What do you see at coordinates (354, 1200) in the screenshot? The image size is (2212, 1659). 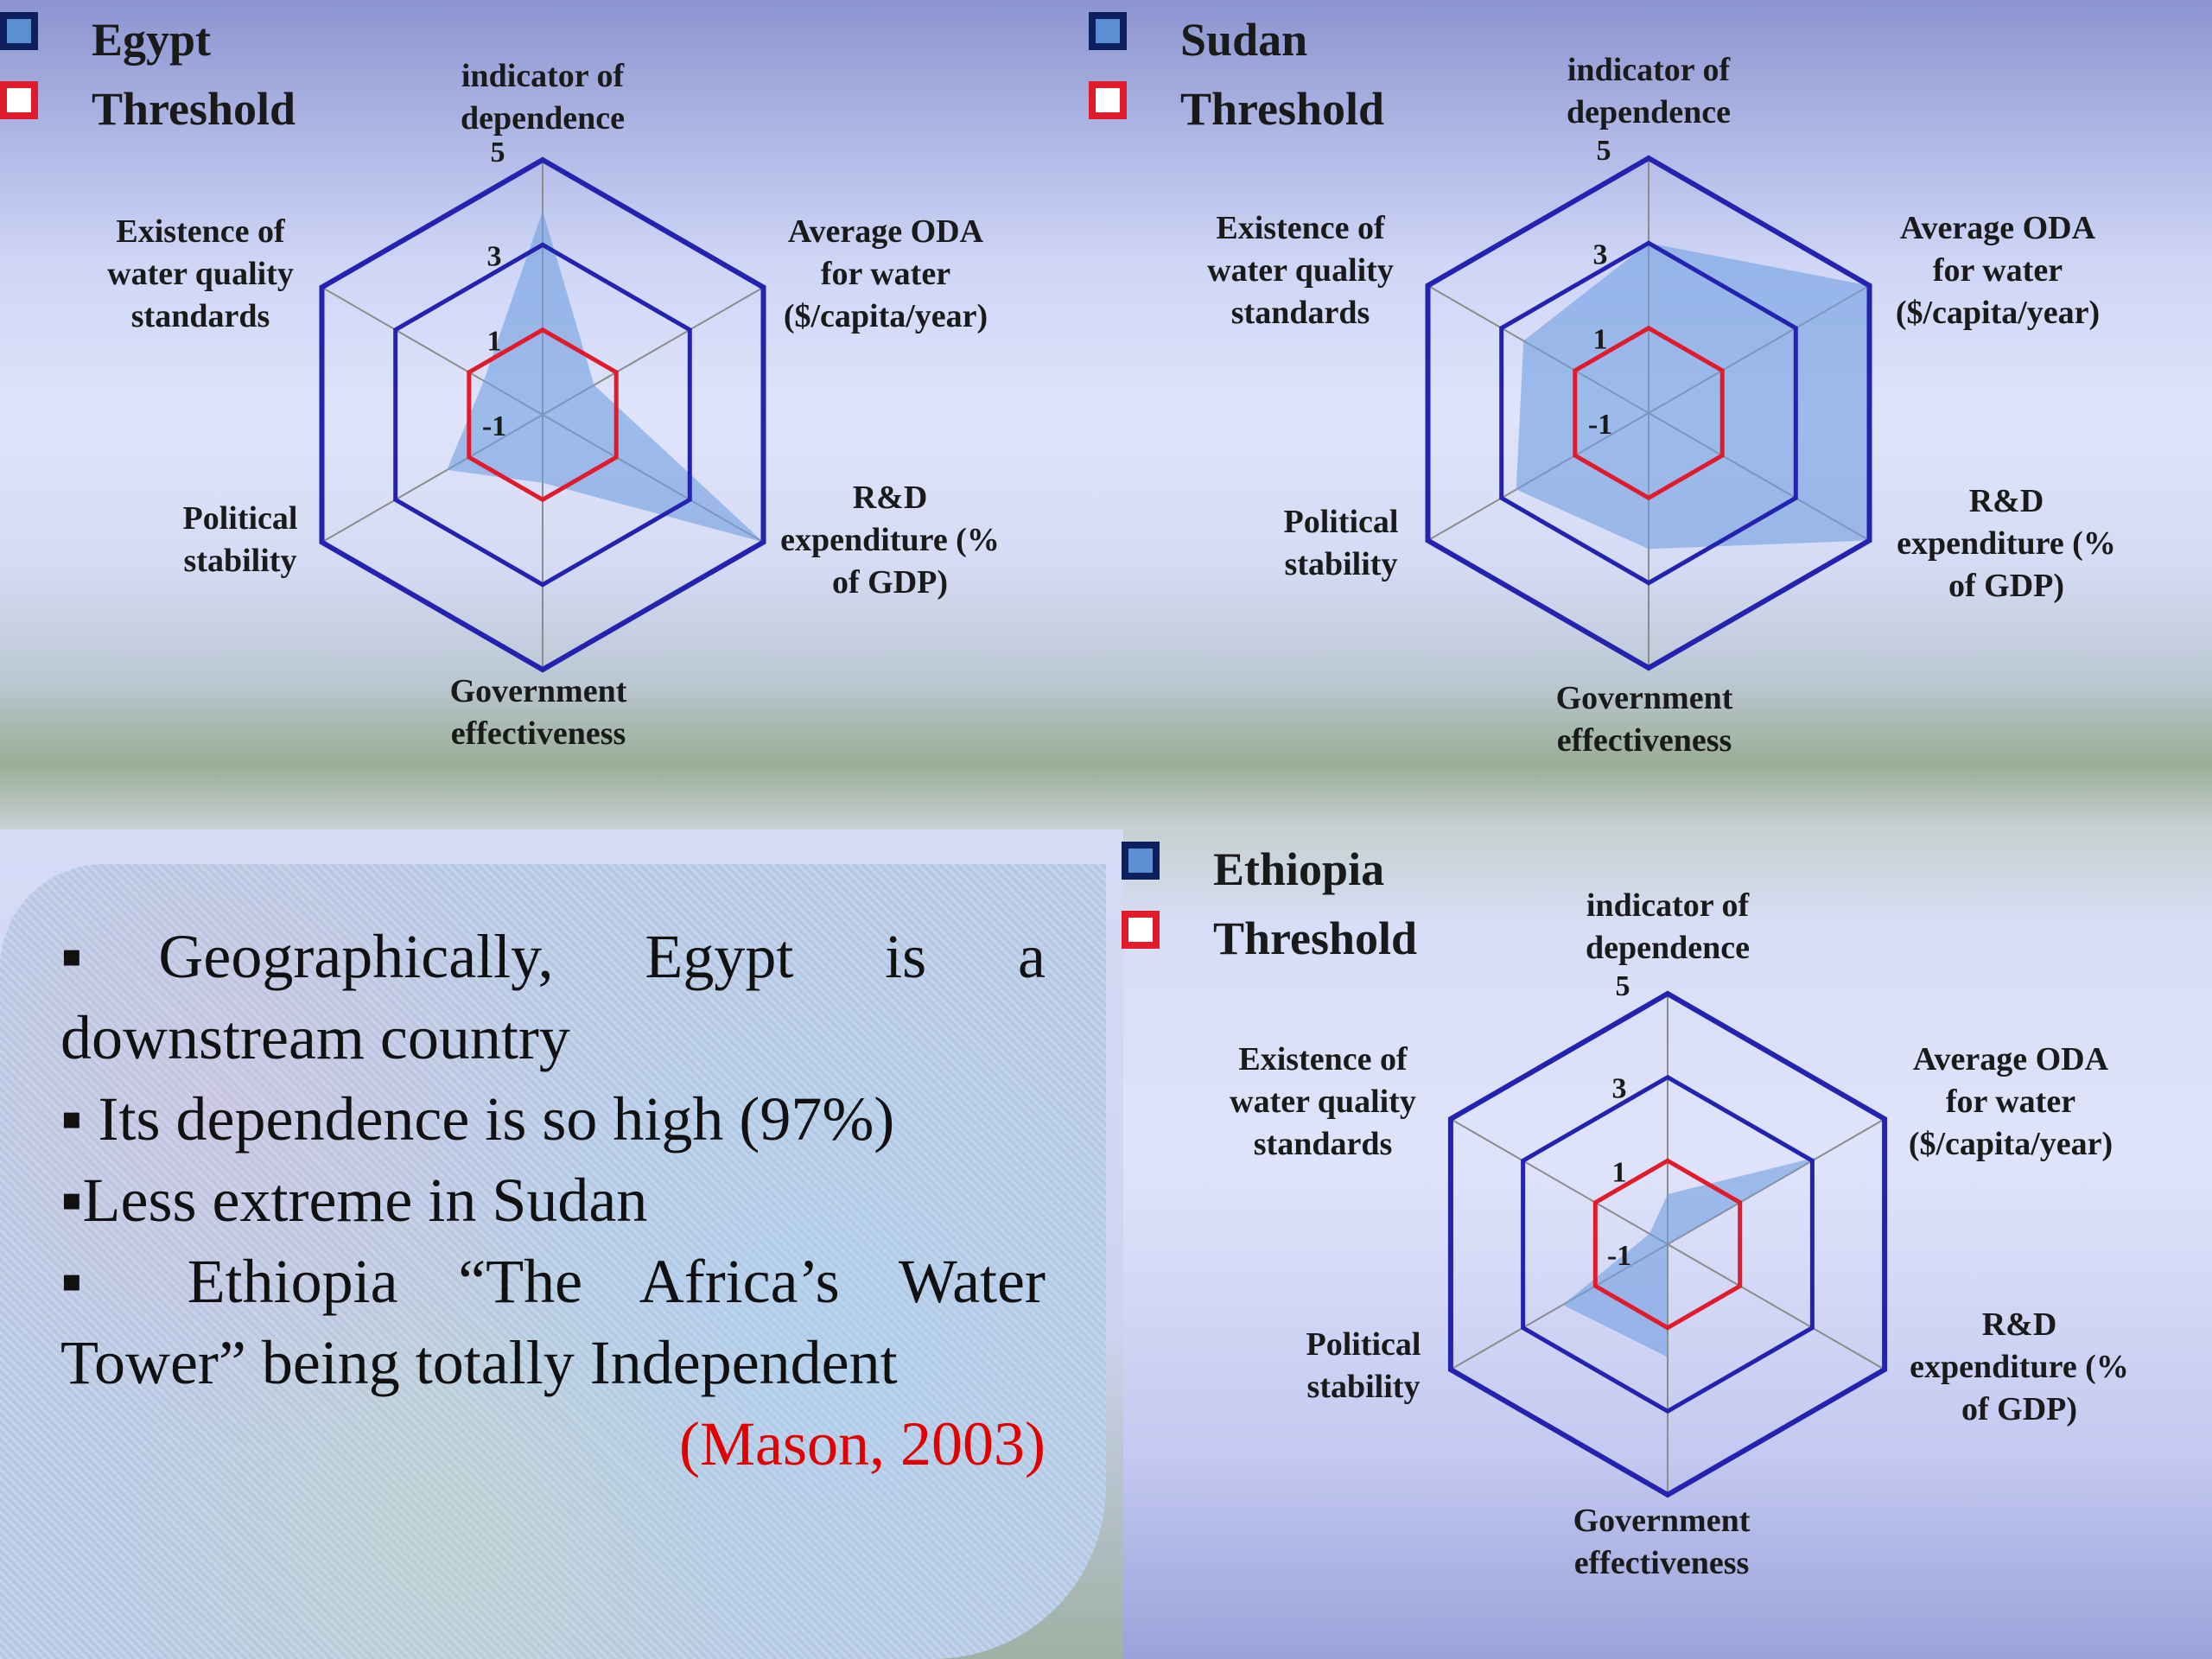 I see `bullet-sudan: ▪Less extreme in Sudan` at bounding box center [354, 1200].